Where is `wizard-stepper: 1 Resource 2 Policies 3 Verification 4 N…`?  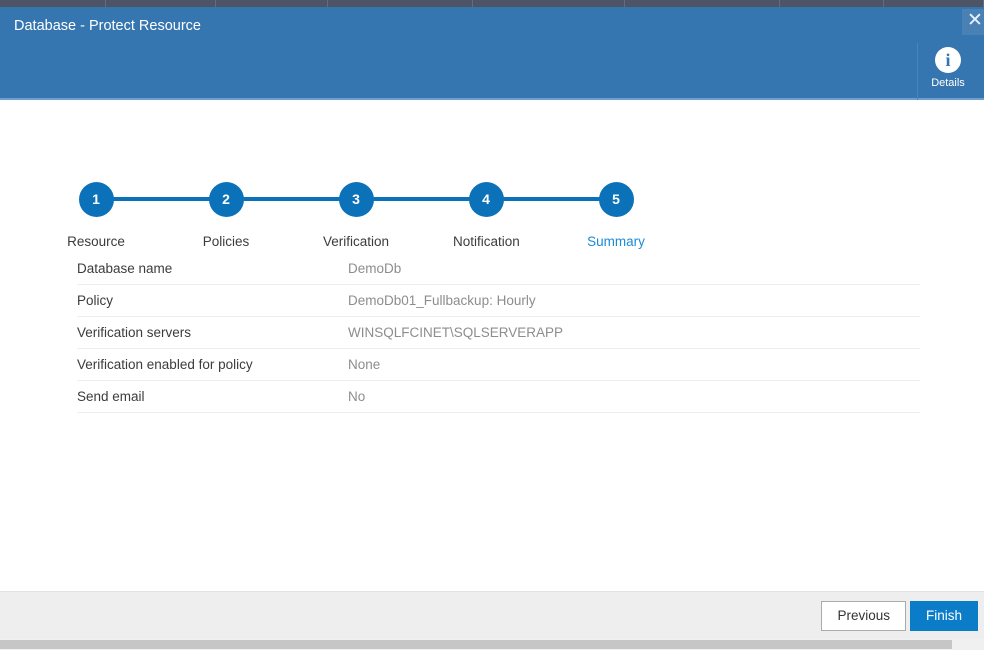 wizard-stepper: 1 Resource 2 Policies 3 Verification 4 N… is located at coordinates (373, 195).